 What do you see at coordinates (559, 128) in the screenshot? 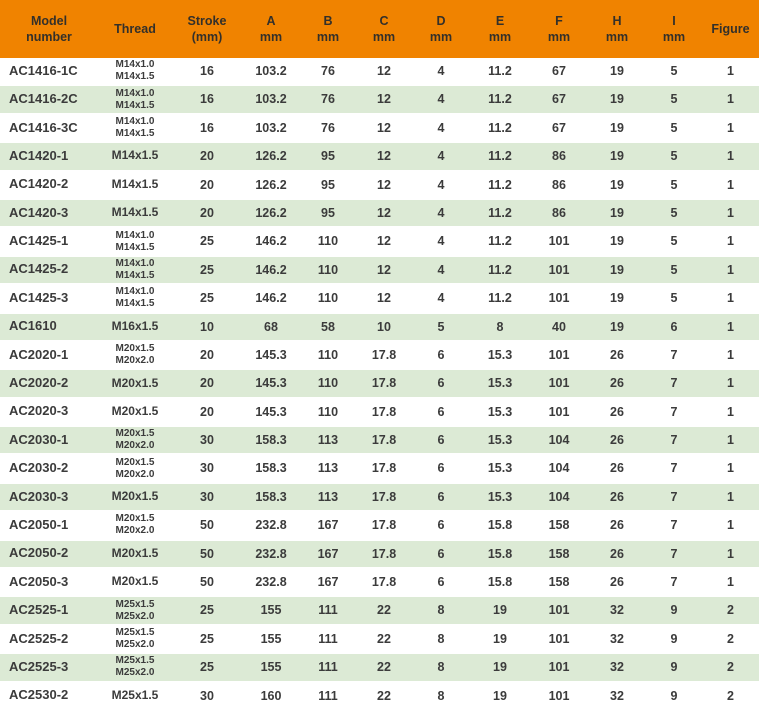
I see `cell-f: 67` at bounding box center [559, 128].